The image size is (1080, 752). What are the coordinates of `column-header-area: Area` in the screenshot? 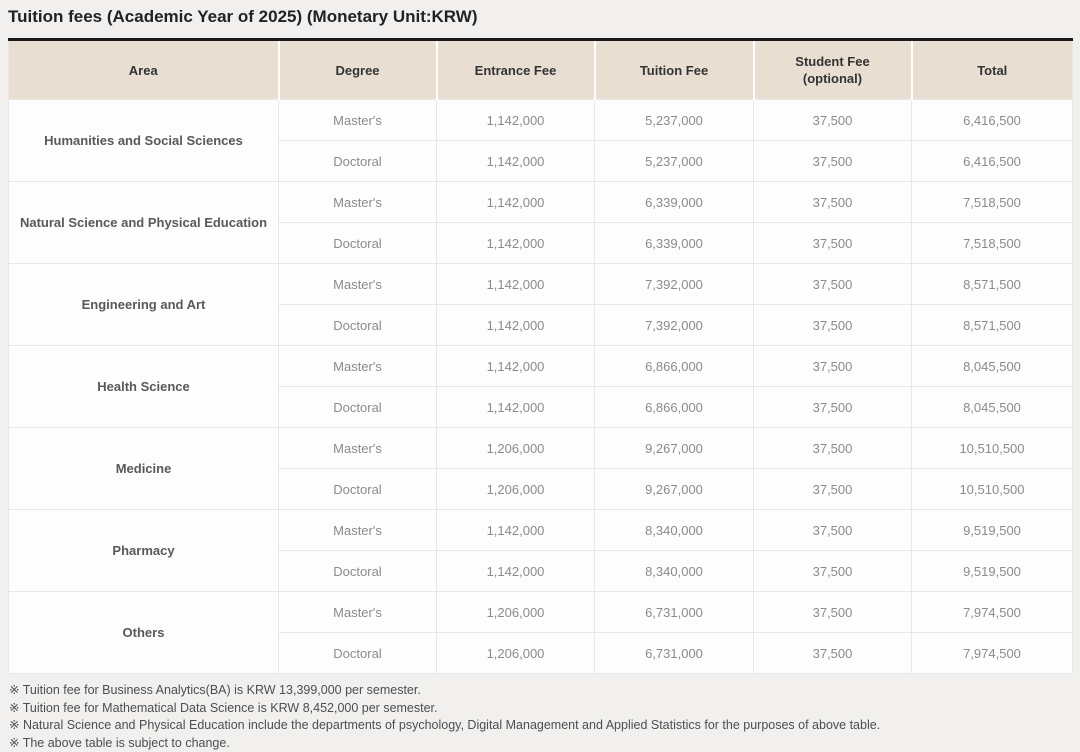 It's located at (144, 70).